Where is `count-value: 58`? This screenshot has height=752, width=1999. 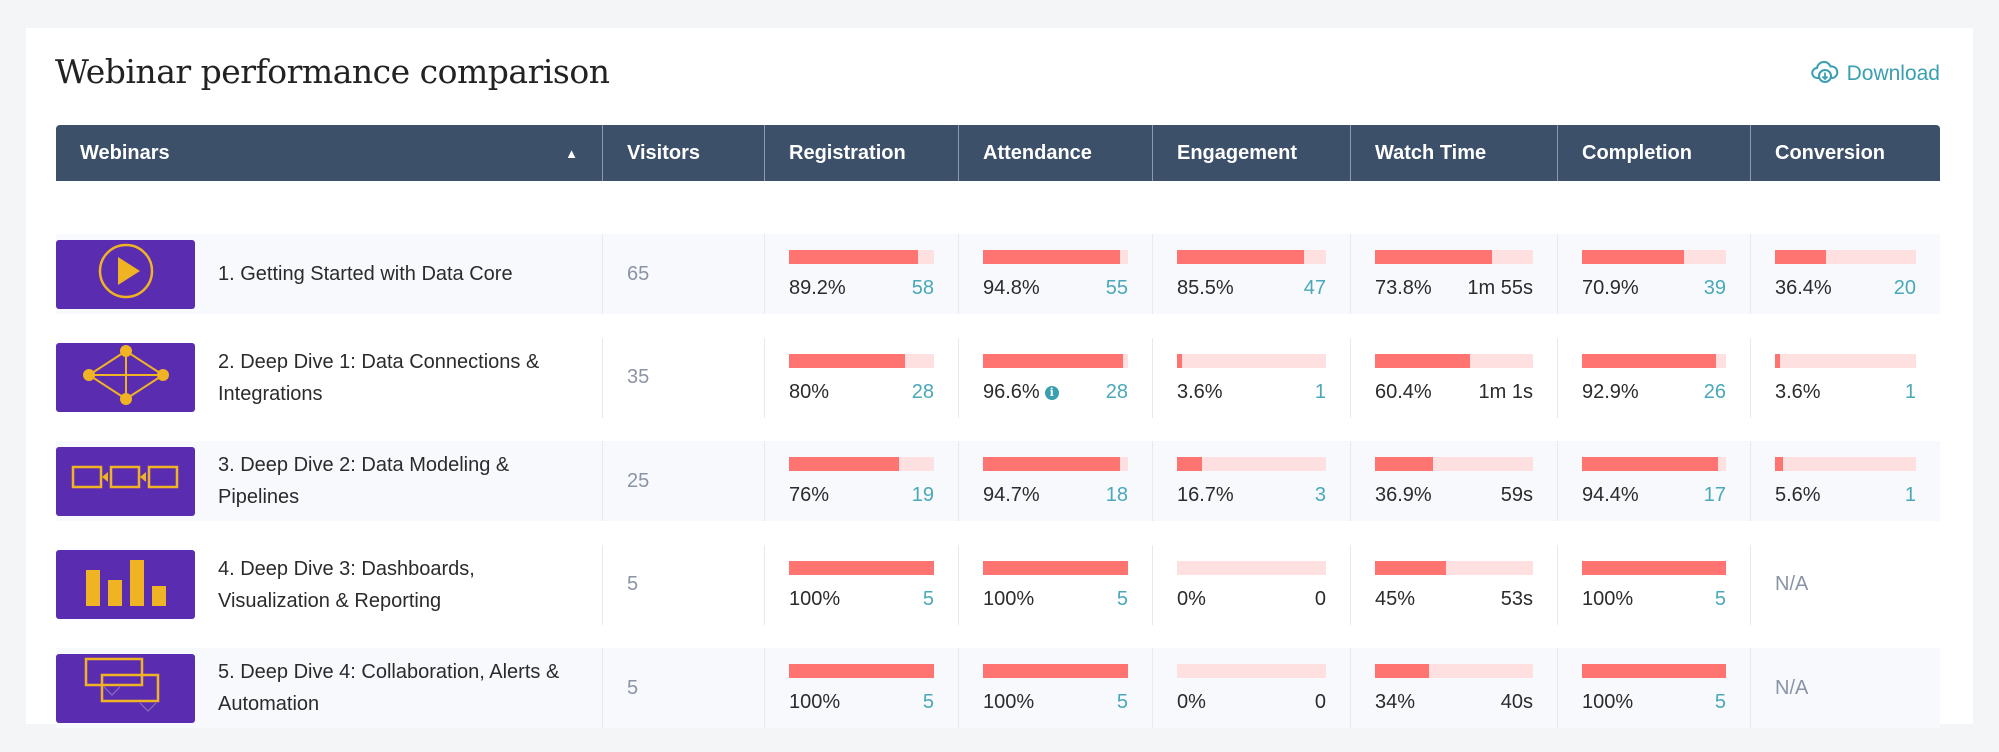 count-value: 58 is located at coordinates (922, 288).